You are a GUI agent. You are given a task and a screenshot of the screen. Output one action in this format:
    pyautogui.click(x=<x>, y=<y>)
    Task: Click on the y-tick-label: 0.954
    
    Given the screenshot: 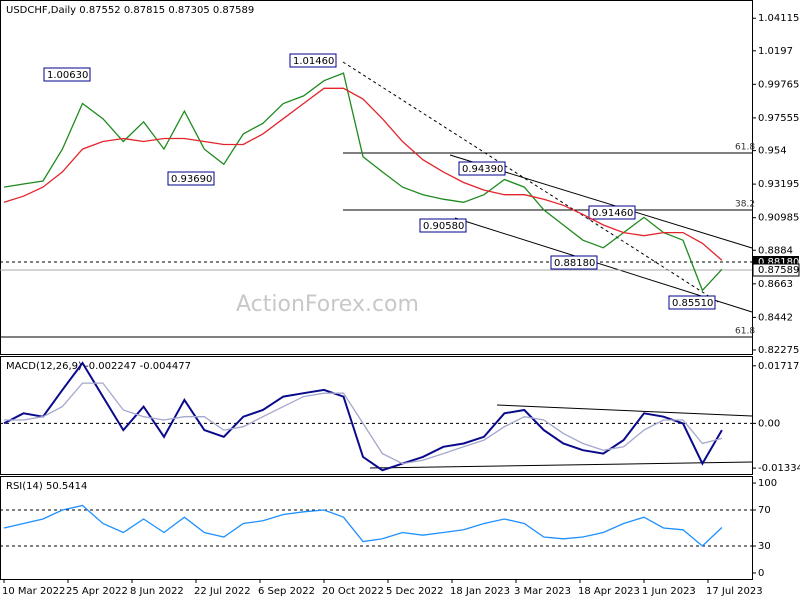 What is the action you would take?
    pyautogui.click(x=772, y=151)
    